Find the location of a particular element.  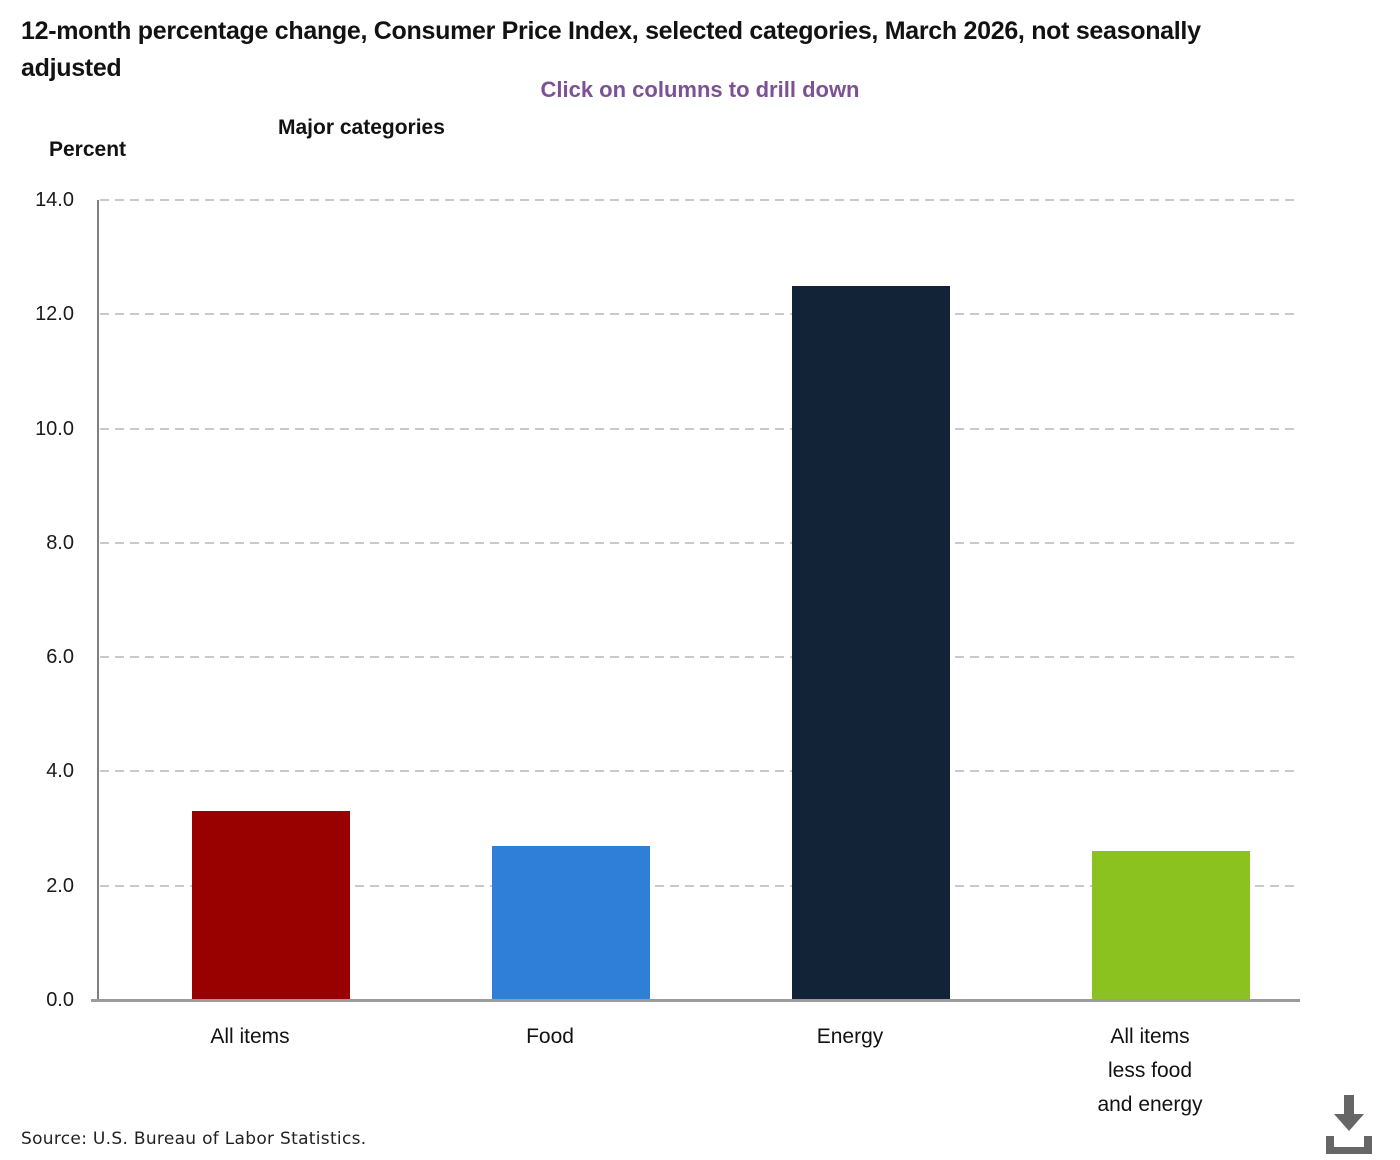

y-axis-title: Percent is located at coordinates (88, 149).